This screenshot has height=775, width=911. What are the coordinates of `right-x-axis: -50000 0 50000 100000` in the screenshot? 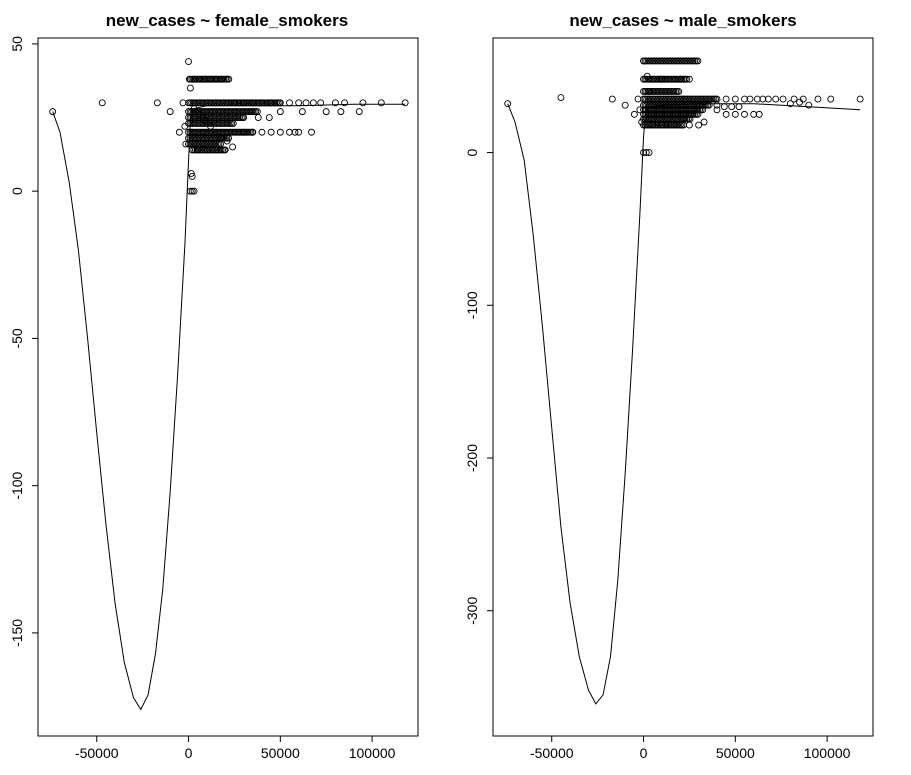 It's located at (690, 748).